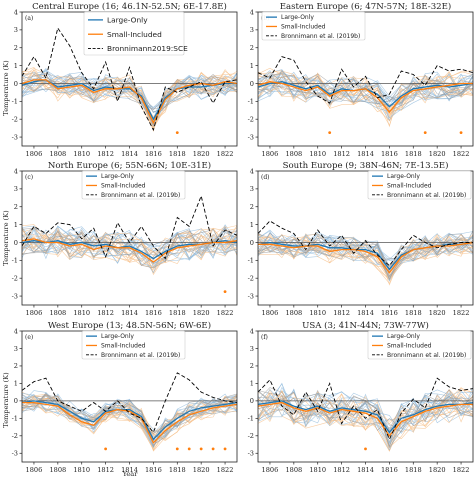  Describe the element at coordinates (366, 165) in the screenshot. I see `panel-title: South Europe (9; 38N-46N; 7E-13.5E)` at that location.